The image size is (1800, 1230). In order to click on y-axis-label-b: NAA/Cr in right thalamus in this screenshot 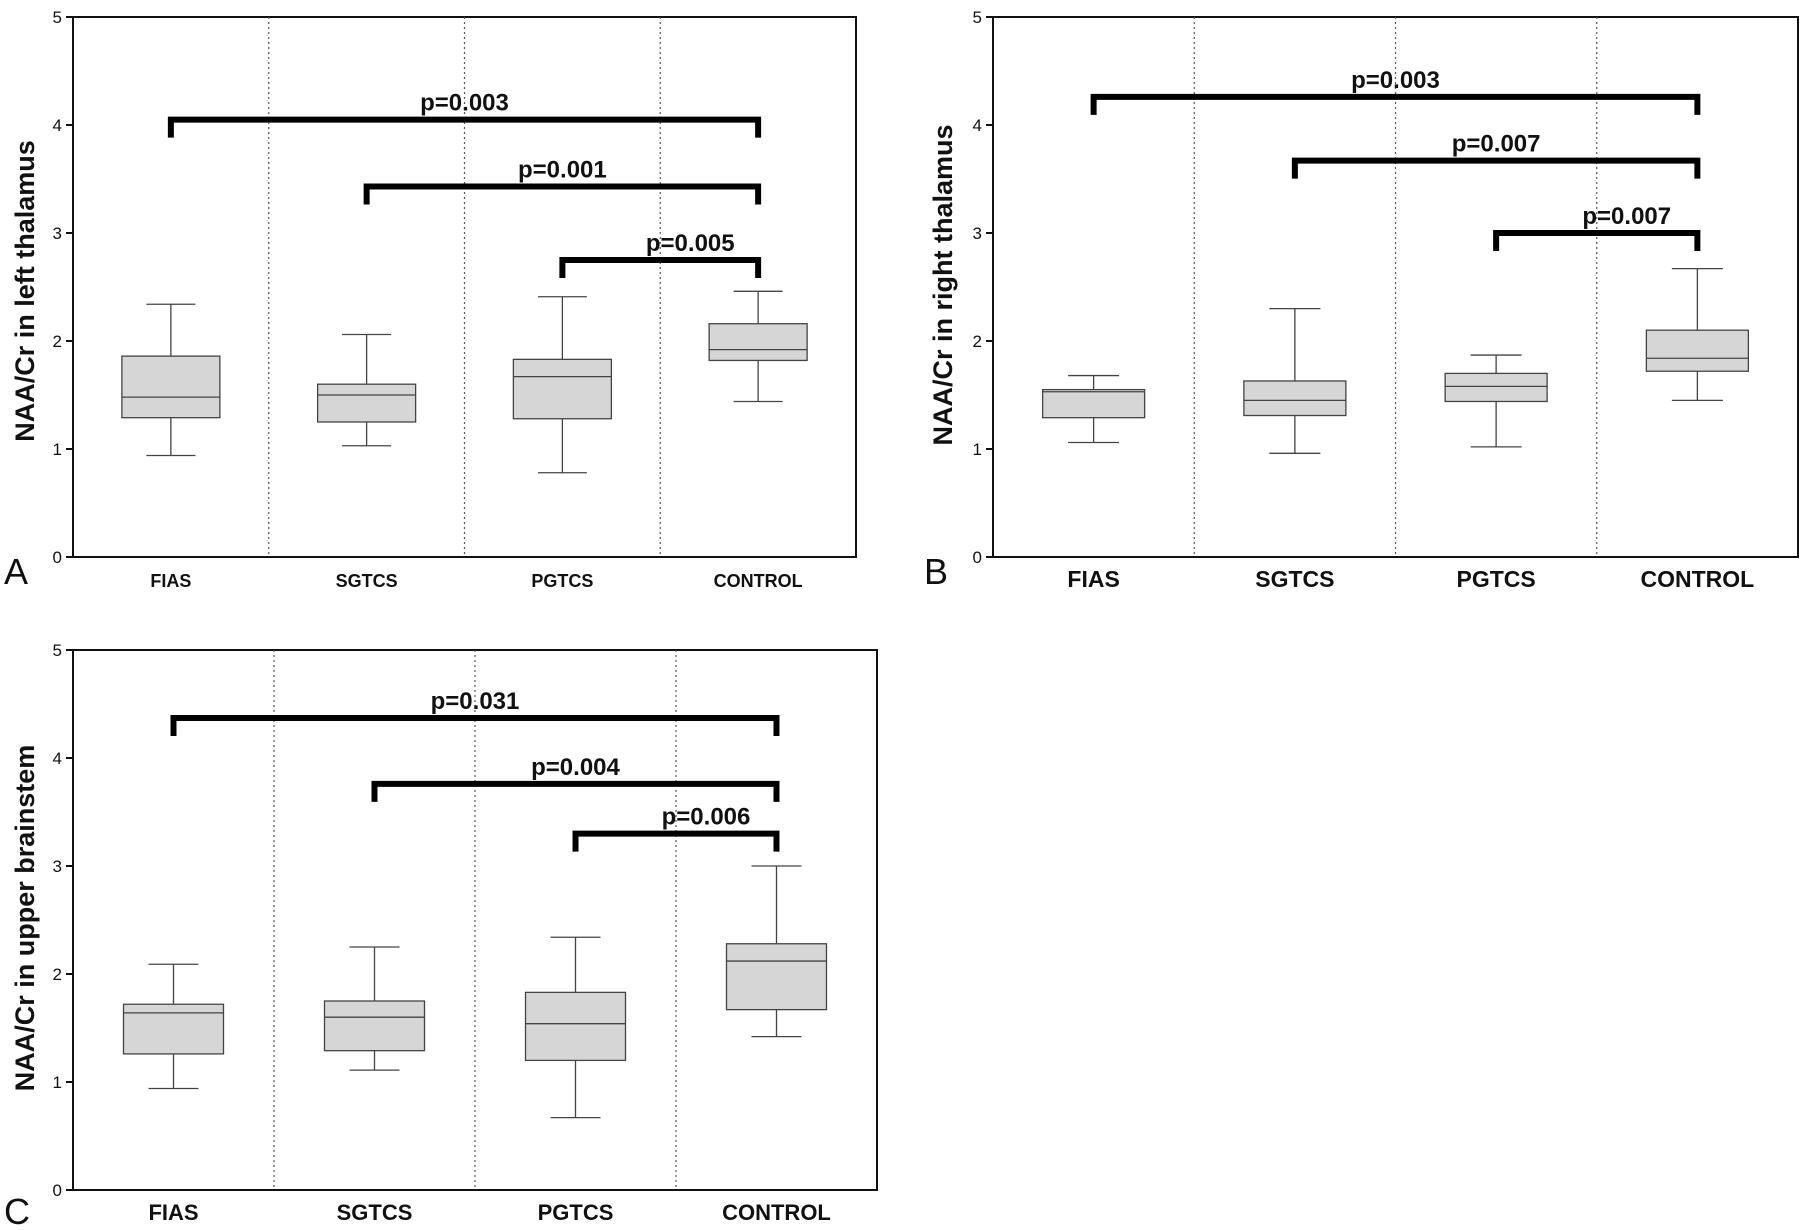, I will do `click(943, 284)`.